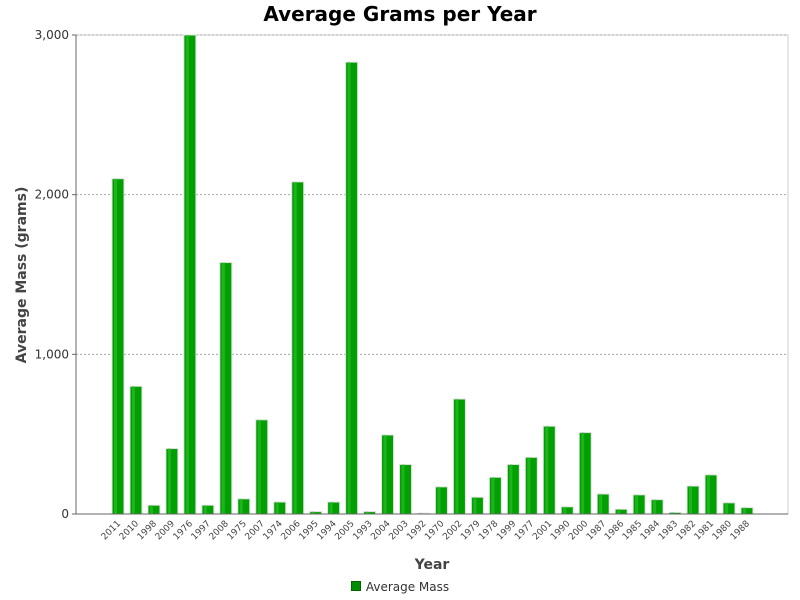 The height and width of the screenshot is (600, 800). Describe the element at coordinates (219, 530) in the screenshot. I see `x-tick-label: 2008` at that location.